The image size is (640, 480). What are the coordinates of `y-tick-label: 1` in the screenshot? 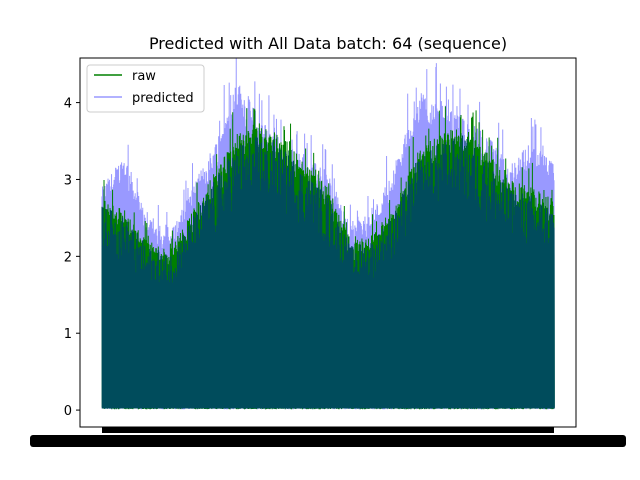 It's located at (68, 334).